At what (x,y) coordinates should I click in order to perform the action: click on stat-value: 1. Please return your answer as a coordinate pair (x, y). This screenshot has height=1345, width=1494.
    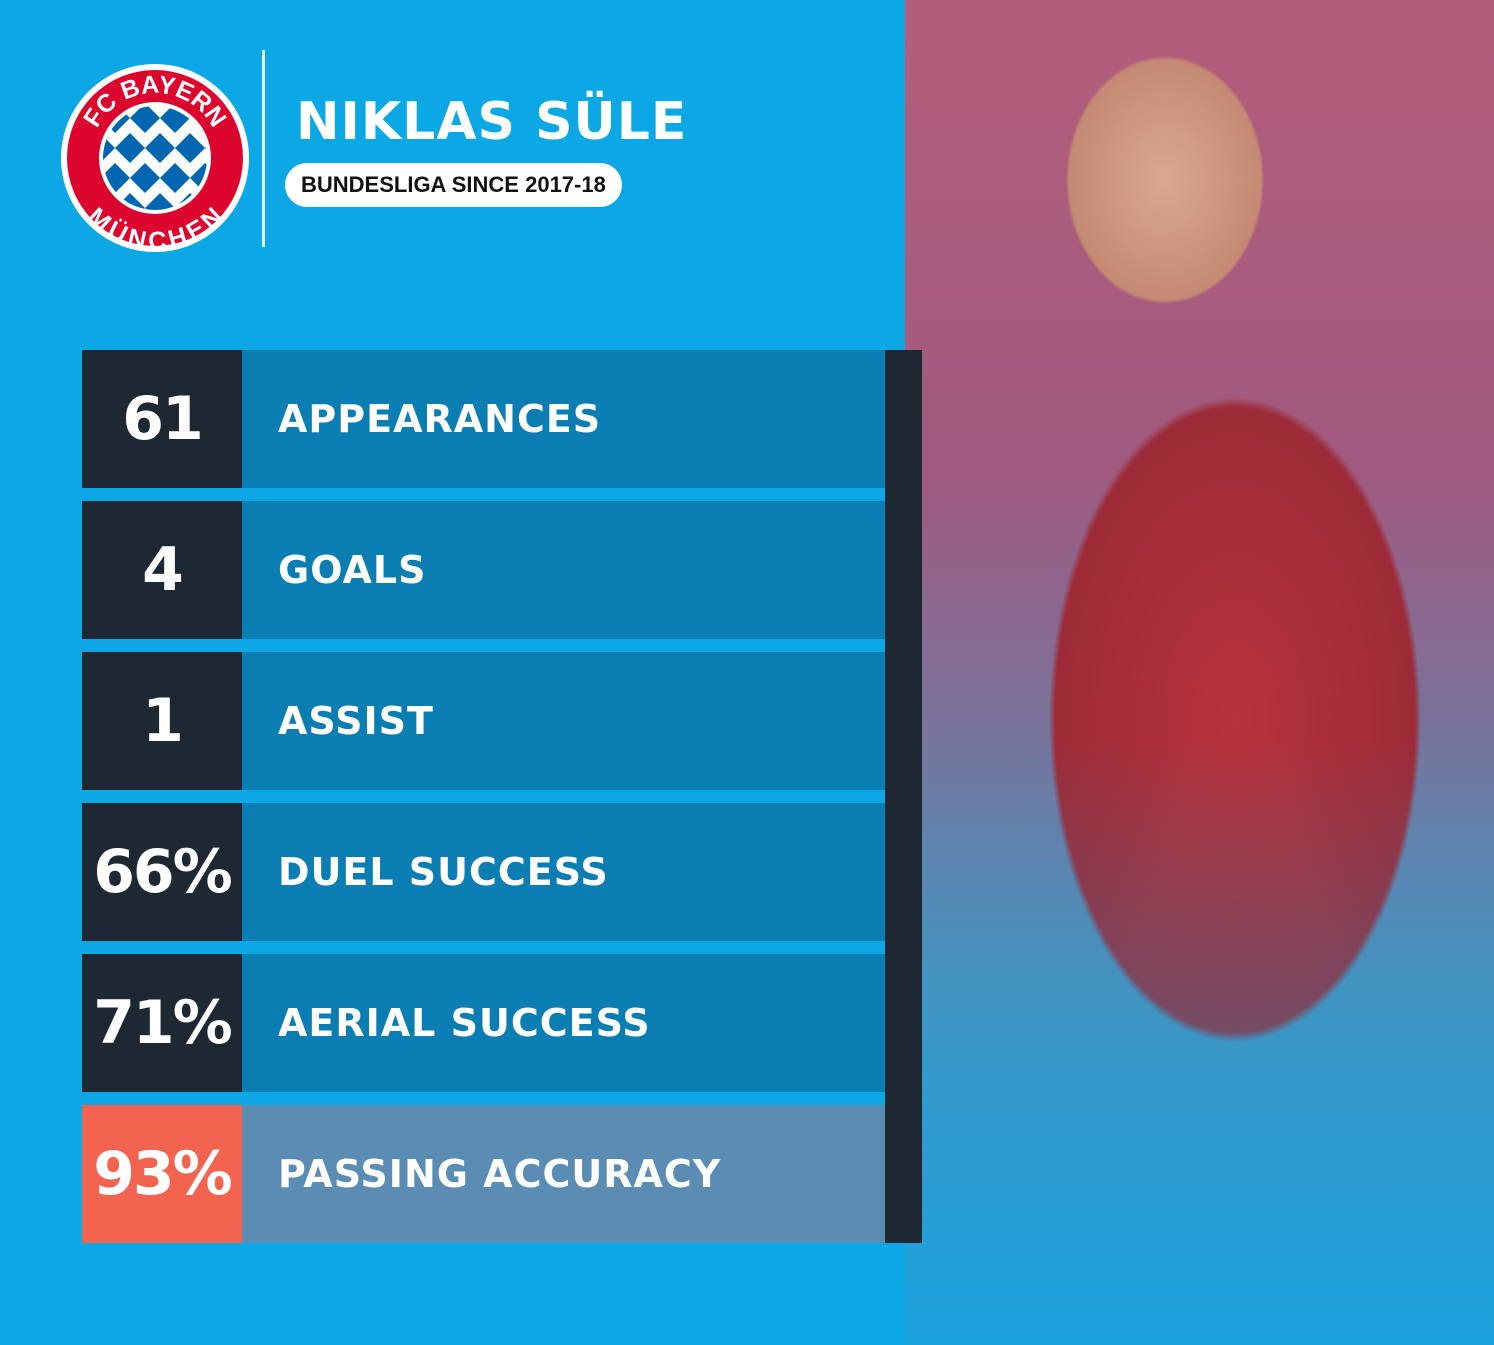
    Looking at the image, I should click on (162, 721).